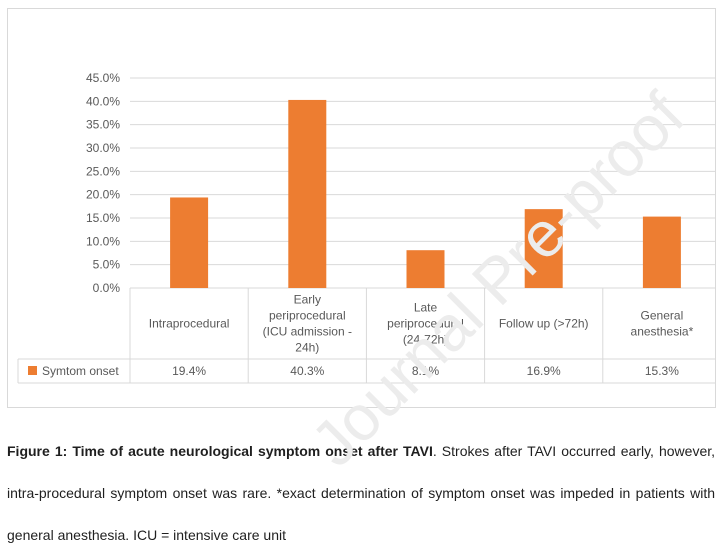 Image resolution: width=724 pixels, height=556 pixels. What do you see at coordinates (80, 371) in the screenshot?
I see `legend-label: Symtom onset` at bounding box center [80, 371].